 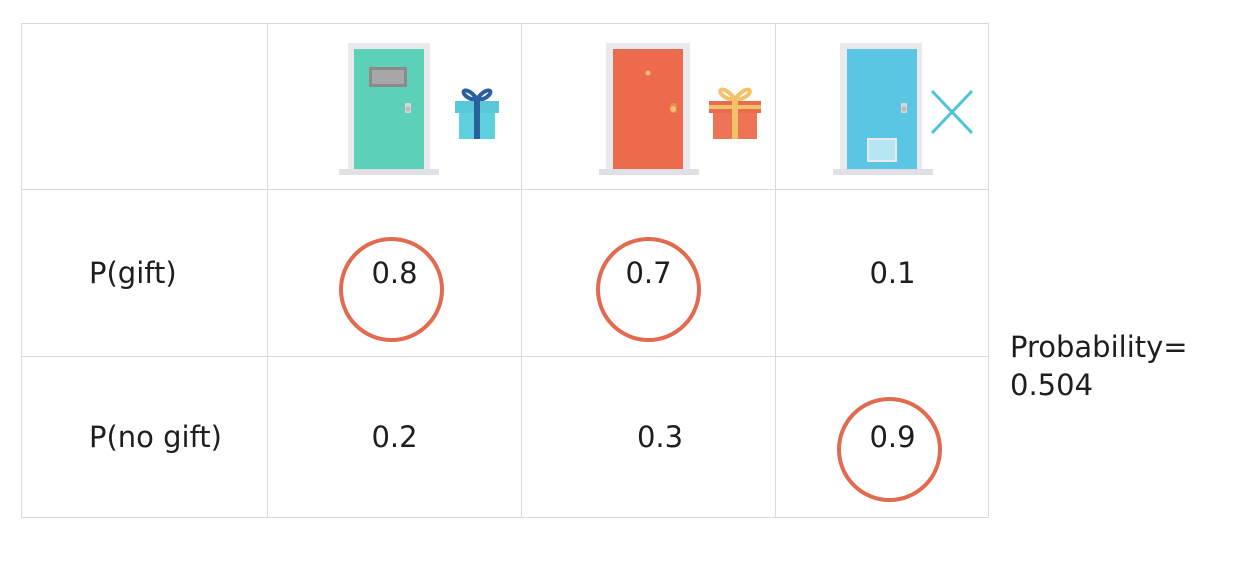 I want to click on row-label-p-gift: P(gift), so click(x=133, y=273).